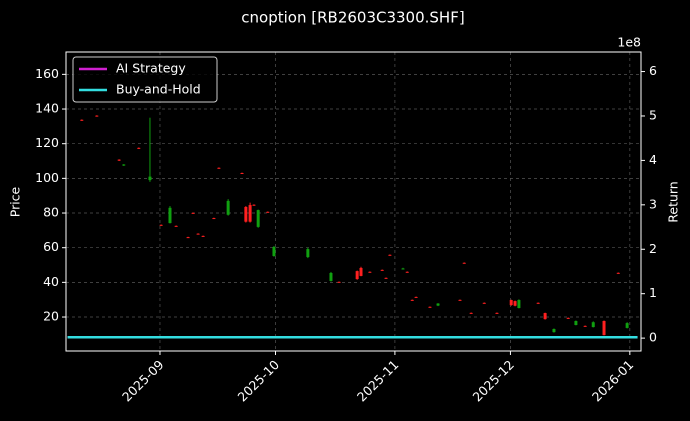 The image size is (690, 421). What do you see at coordinates (629, 42) in the screenshot?
I see `y2-offset-label: 1e8` at bounding box center [629, 42].